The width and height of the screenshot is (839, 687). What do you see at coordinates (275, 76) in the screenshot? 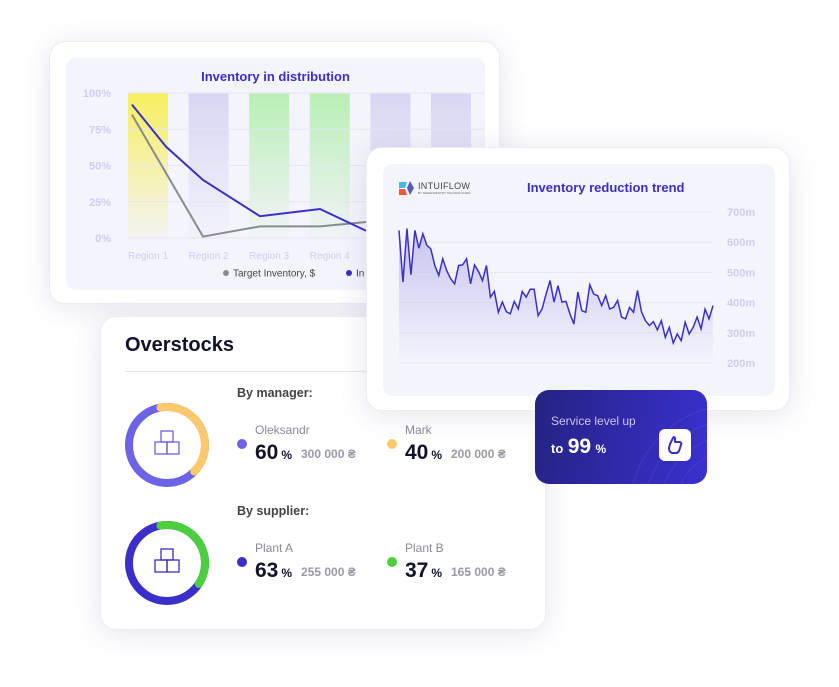
I see `distribution-title: Inventory in distribution` at bounding box center [275, 76].